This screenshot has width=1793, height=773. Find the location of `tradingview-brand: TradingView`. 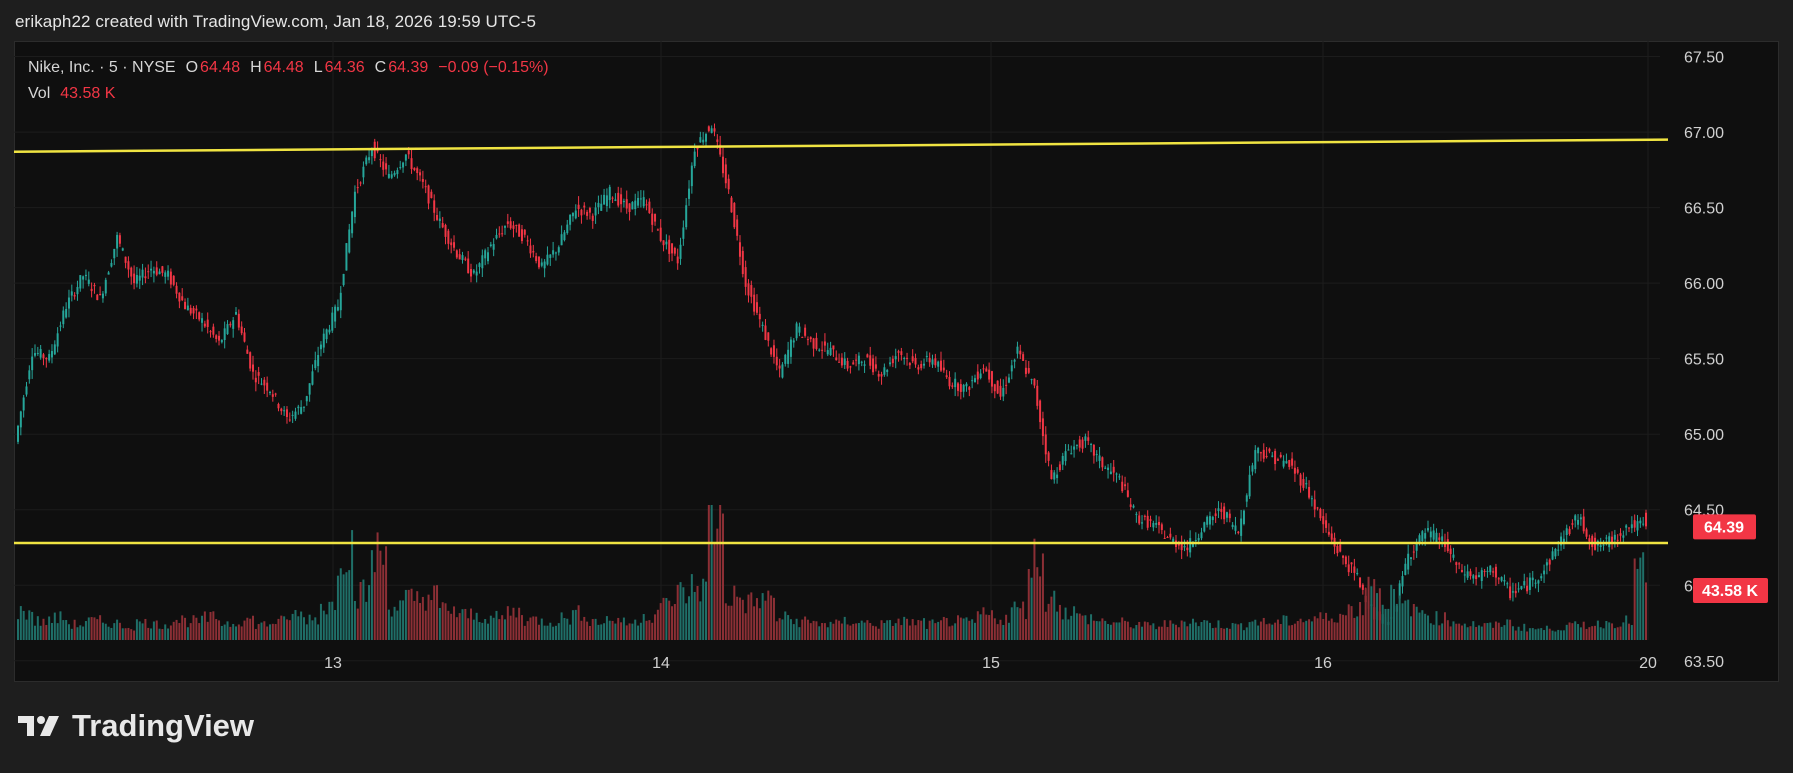

tradingview-brand: TradingView is located at coordinates (136, 726).